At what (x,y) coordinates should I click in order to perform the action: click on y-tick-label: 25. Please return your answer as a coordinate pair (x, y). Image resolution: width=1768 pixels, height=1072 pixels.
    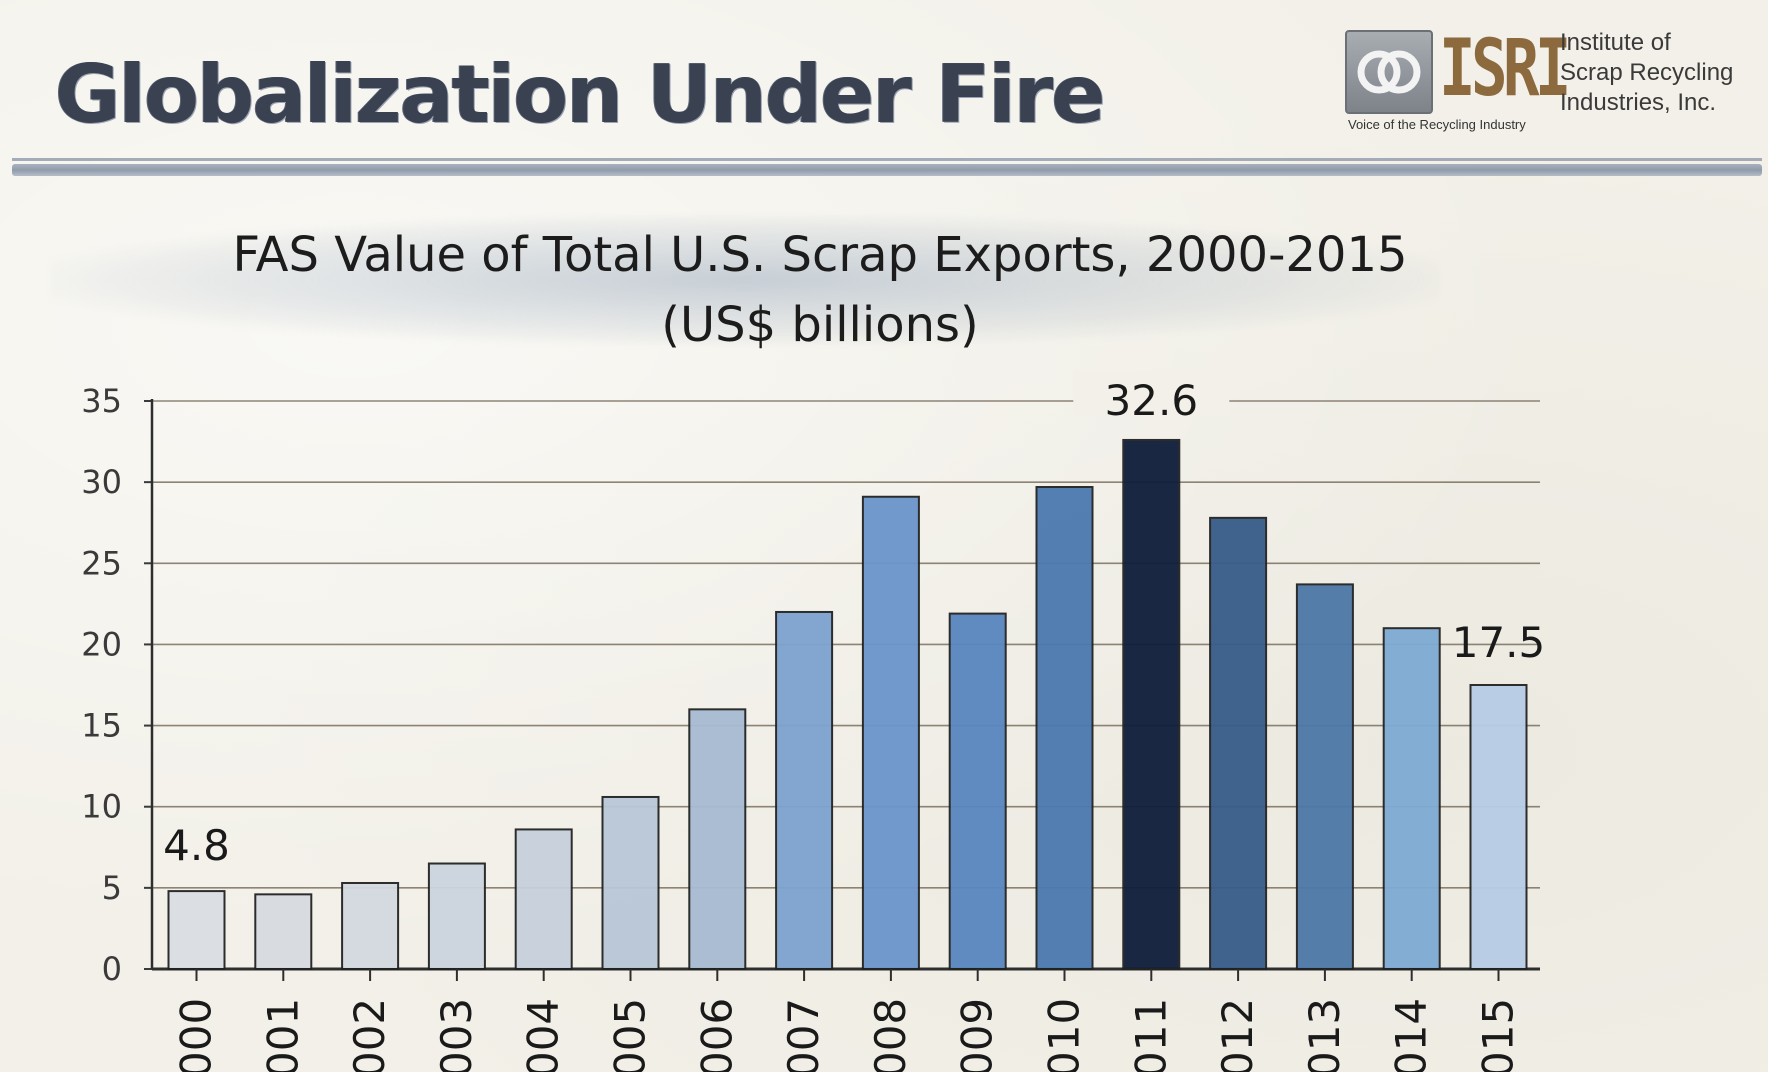
    Looking at the image, I should click on (101, 563).